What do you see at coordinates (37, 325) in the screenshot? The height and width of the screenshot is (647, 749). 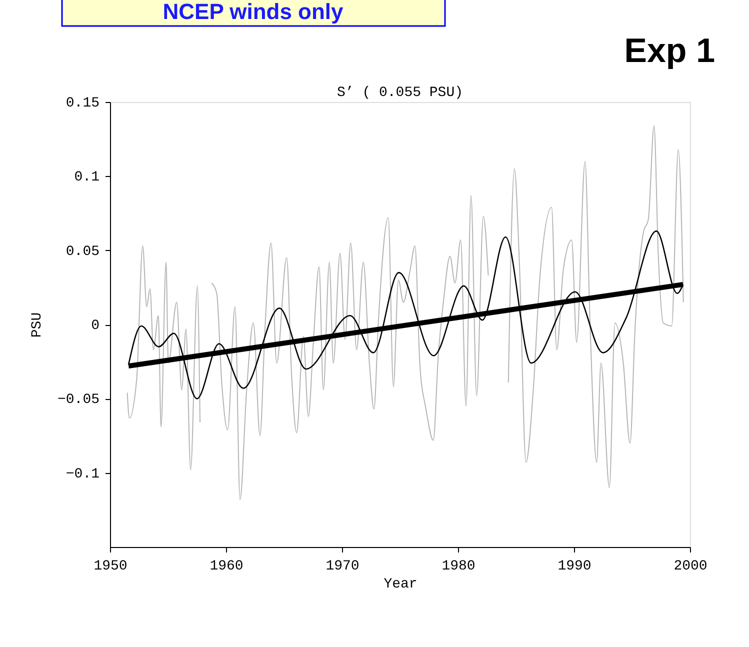 I see `y-axis-title: PSU` at bounding box center [37, 325].